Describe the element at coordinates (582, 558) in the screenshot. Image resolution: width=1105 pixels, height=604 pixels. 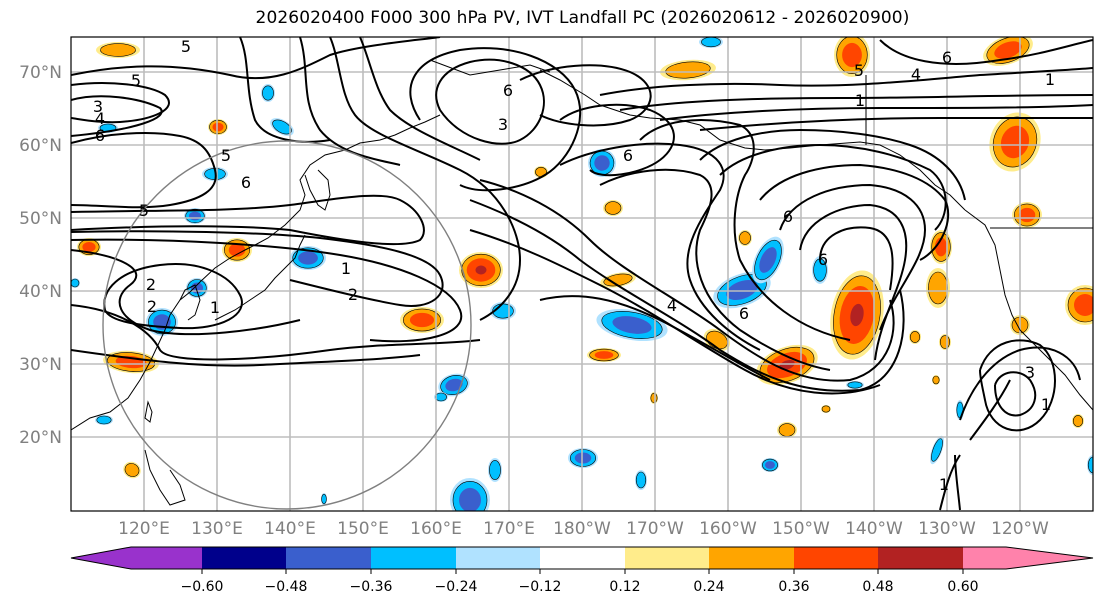
I see `colorbar-outline` at that location.